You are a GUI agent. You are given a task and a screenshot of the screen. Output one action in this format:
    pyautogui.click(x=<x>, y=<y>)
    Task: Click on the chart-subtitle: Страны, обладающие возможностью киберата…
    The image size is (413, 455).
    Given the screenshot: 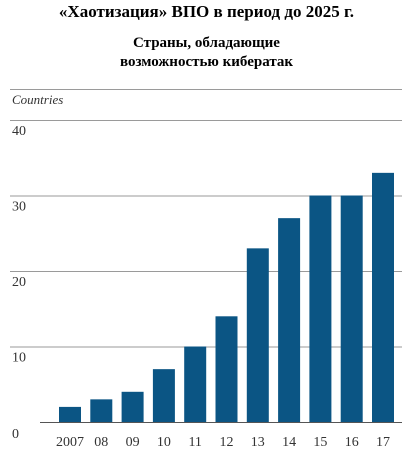 What is the action you would take?
    pyautogui.click(x=206, y=53)
    